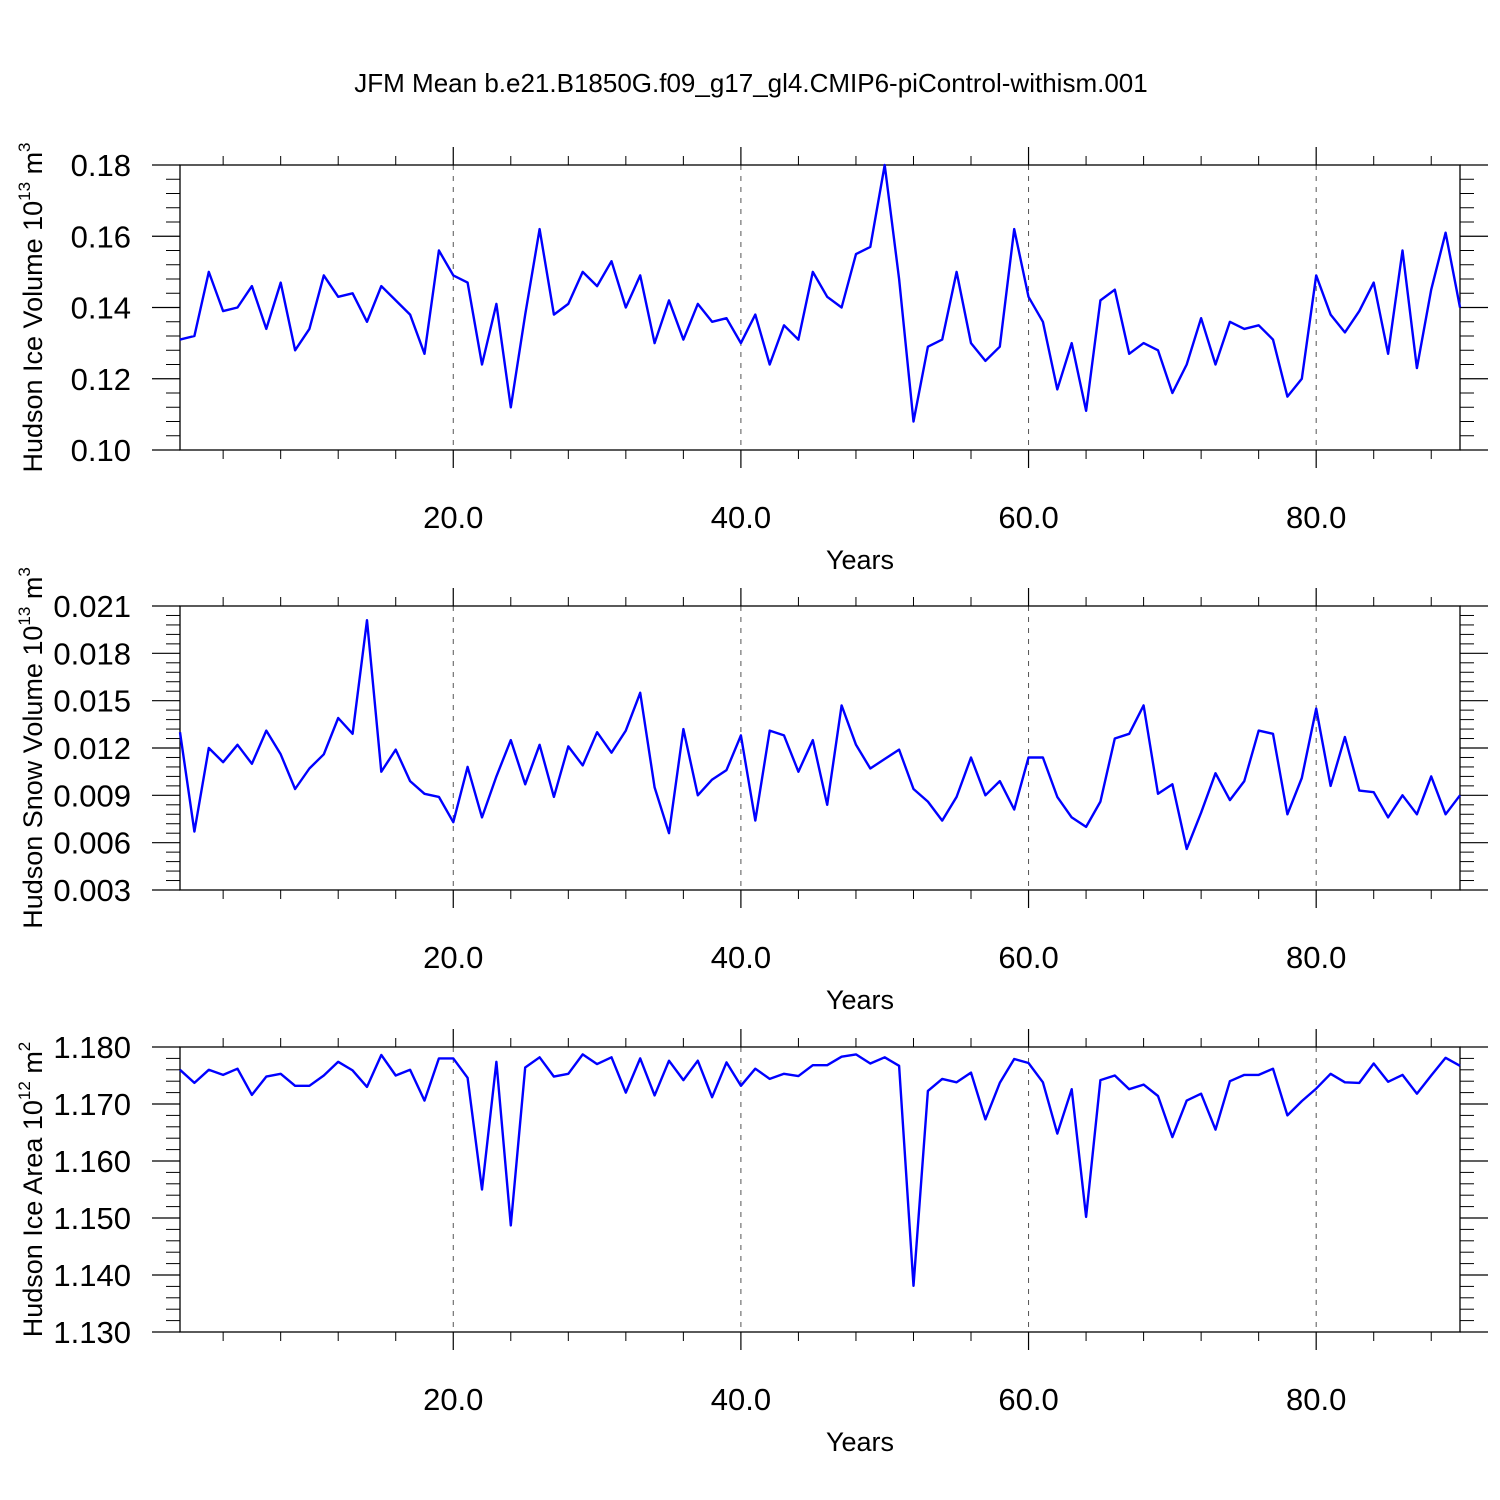 This screenshot has width=1500, height=1500. Describe the element at coordinates (101, 308) in the screenshot. I see `y-tick-label-2: 0.14` at that location.